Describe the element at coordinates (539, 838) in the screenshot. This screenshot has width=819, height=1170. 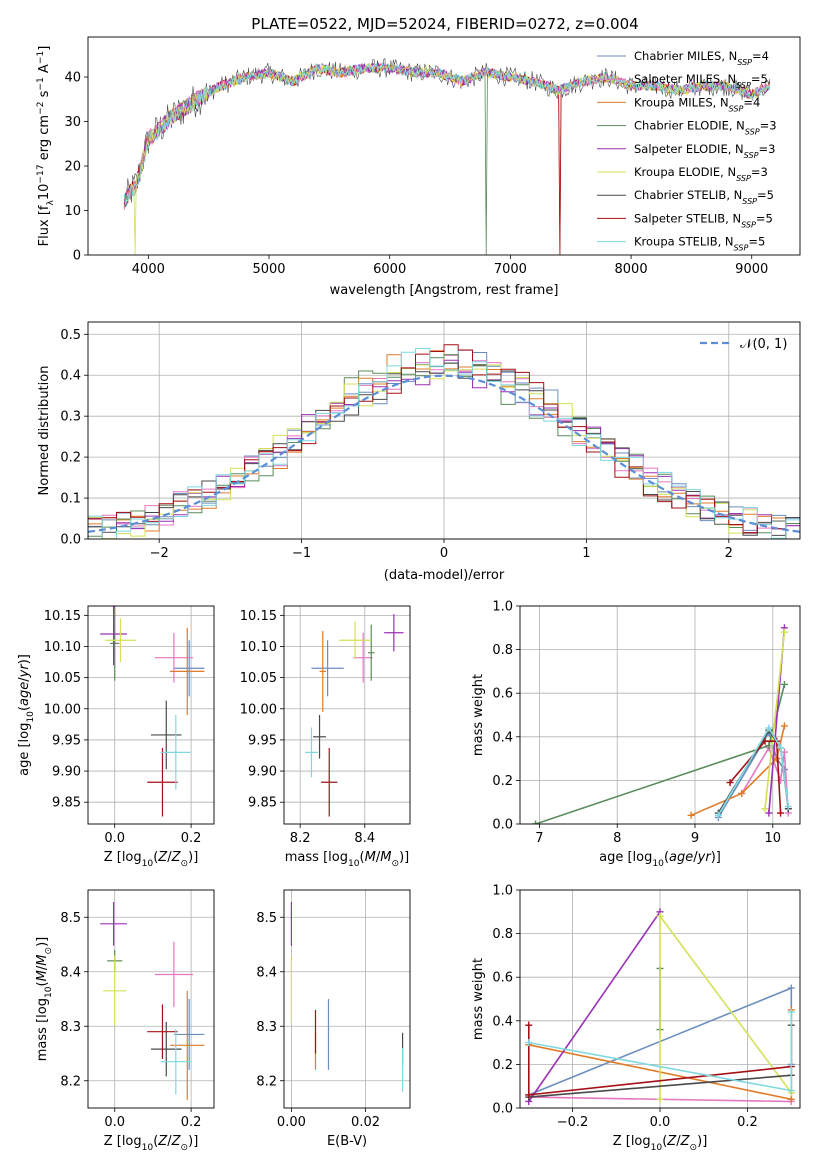
I see `age-weight-xtick-label: 7` at that location.